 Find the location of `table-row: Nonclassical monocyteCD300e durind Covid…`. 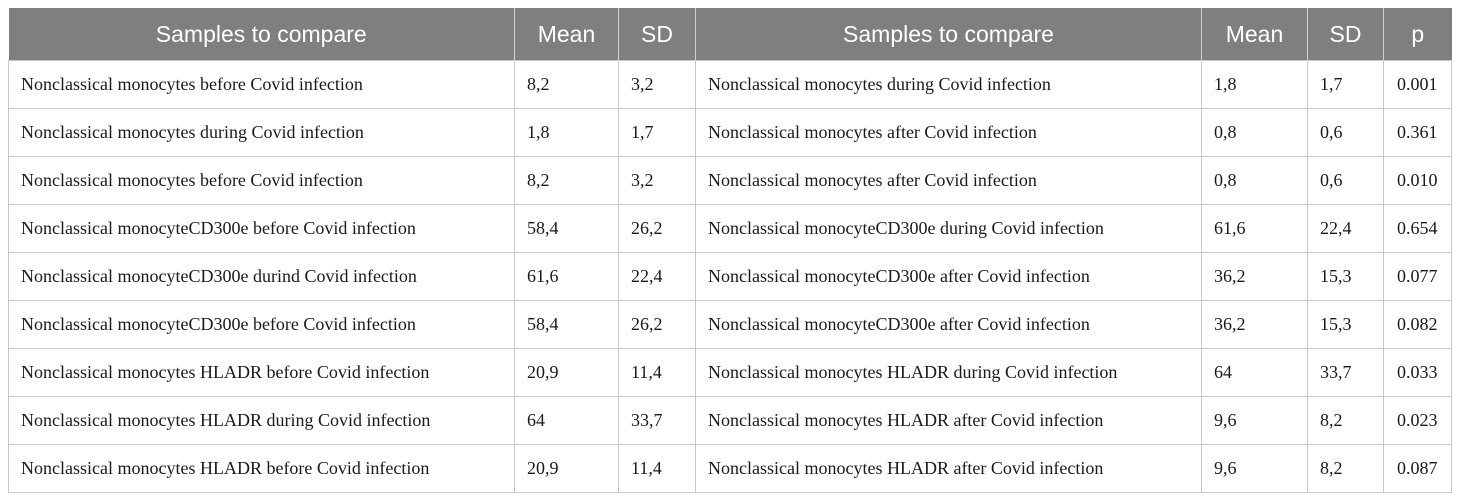

table-row: Nonclassical monocyteCD300e durind Covid… is located at coordinates (730, 276).